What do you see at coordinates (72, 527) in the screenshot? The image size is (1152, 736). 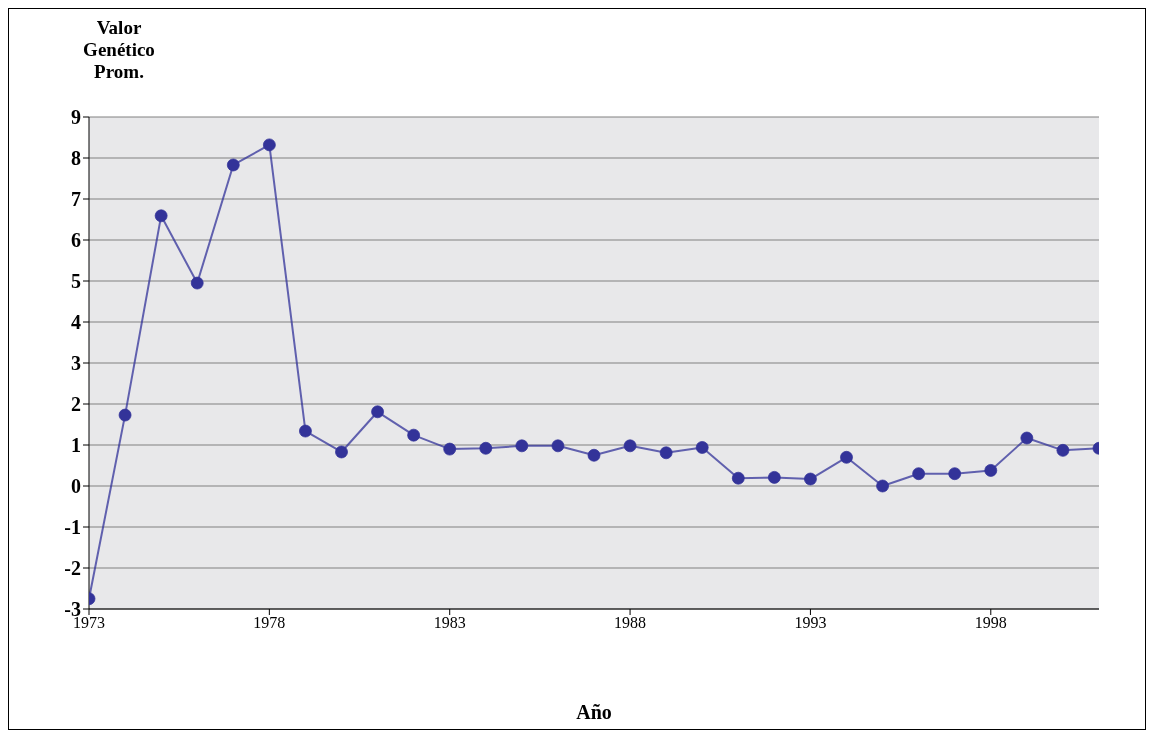 I see `y-tick-label: -1` at bounding box center [72, 527].